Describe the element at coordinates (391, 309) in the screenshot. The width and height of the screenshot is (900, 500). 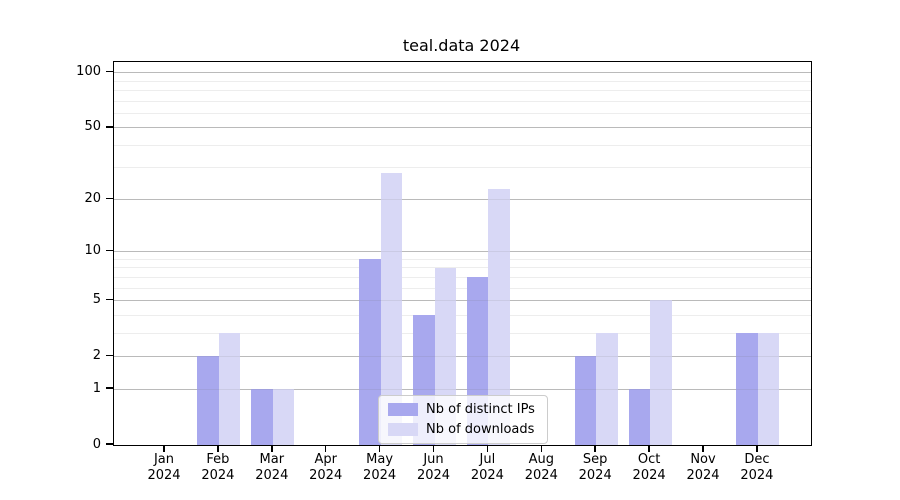
I see `bar-downloads-May` at that location.